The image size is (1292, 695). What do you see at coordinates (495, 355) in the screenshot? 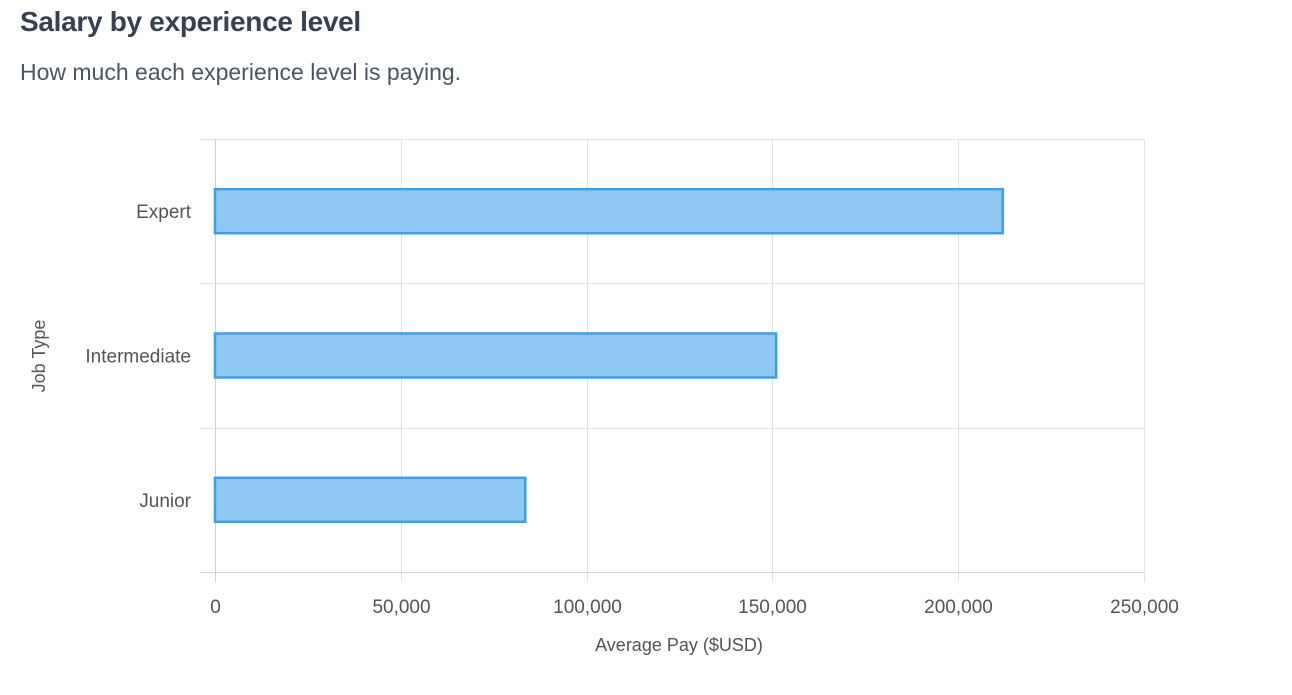
I see `bar-intermediate` at bounding box center [495, 355].